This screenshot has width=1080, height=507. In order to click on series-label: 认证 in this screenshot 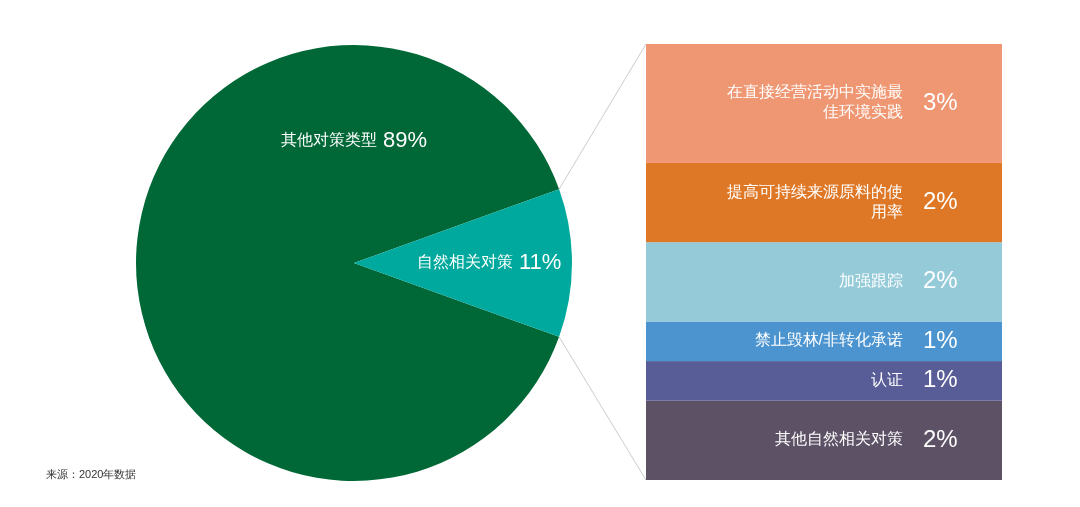, I will do `click(887, 380)`.